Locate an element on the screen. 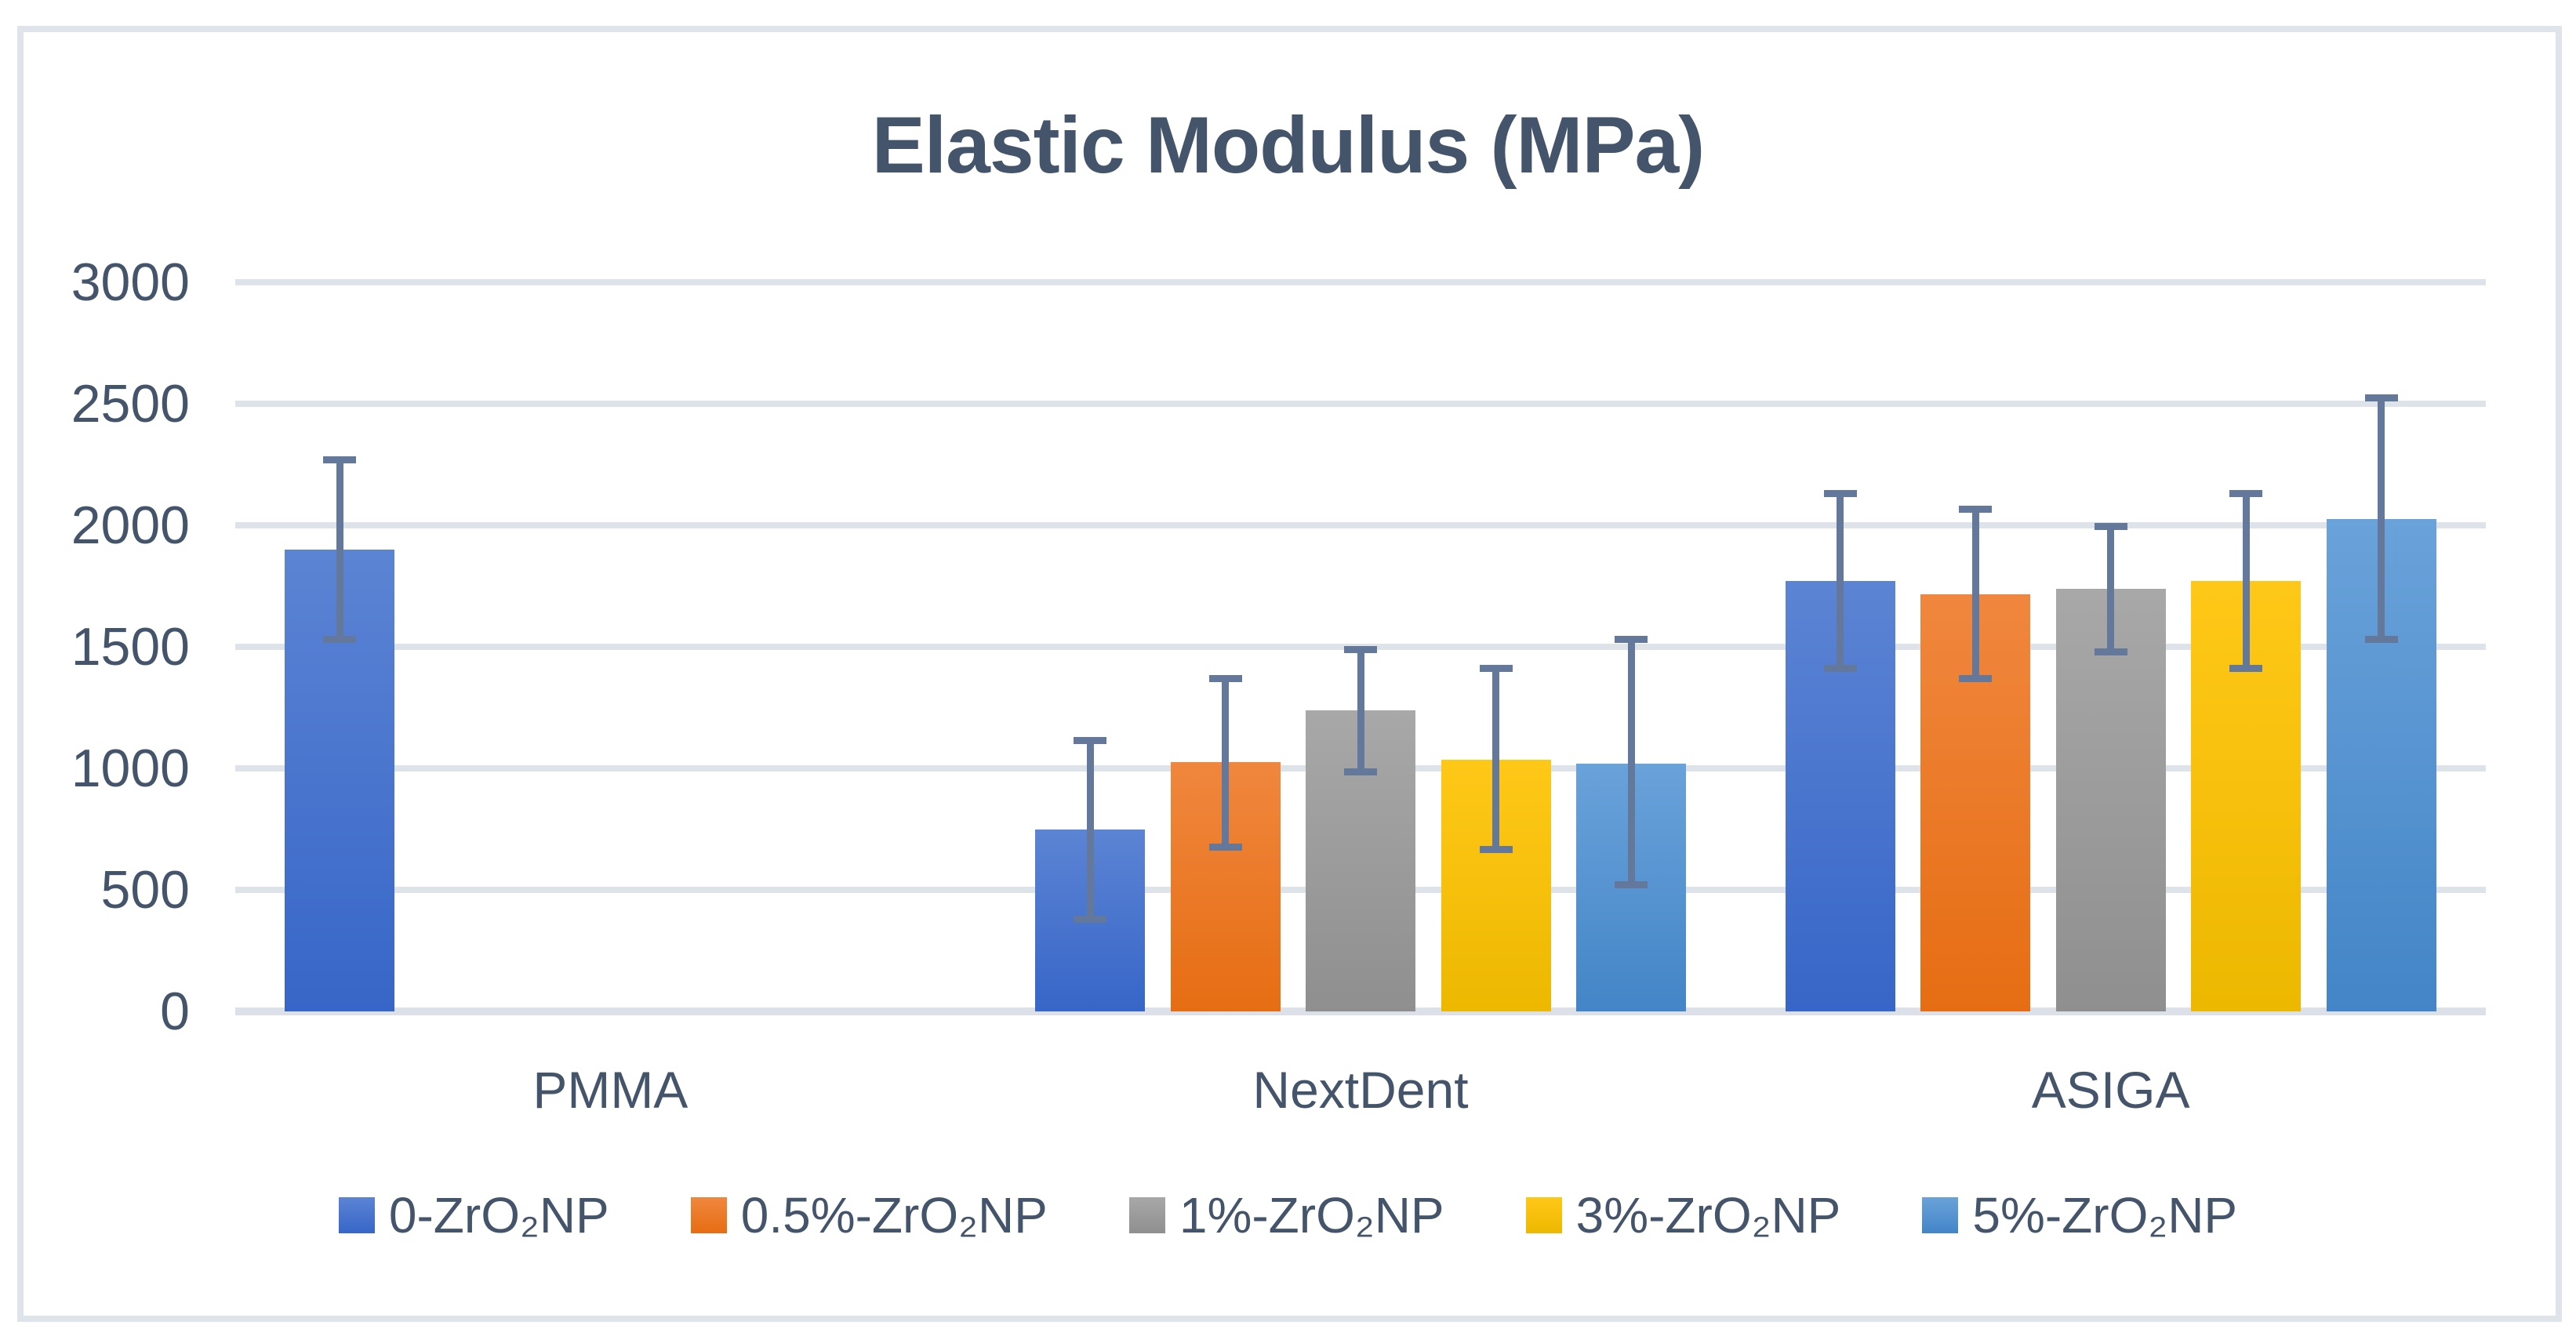 Image resolution: width=2576 pixels, height=1336 pixels. legend-item: 0.5%-ZrO₂NP is located at coordinates (869, 1215).